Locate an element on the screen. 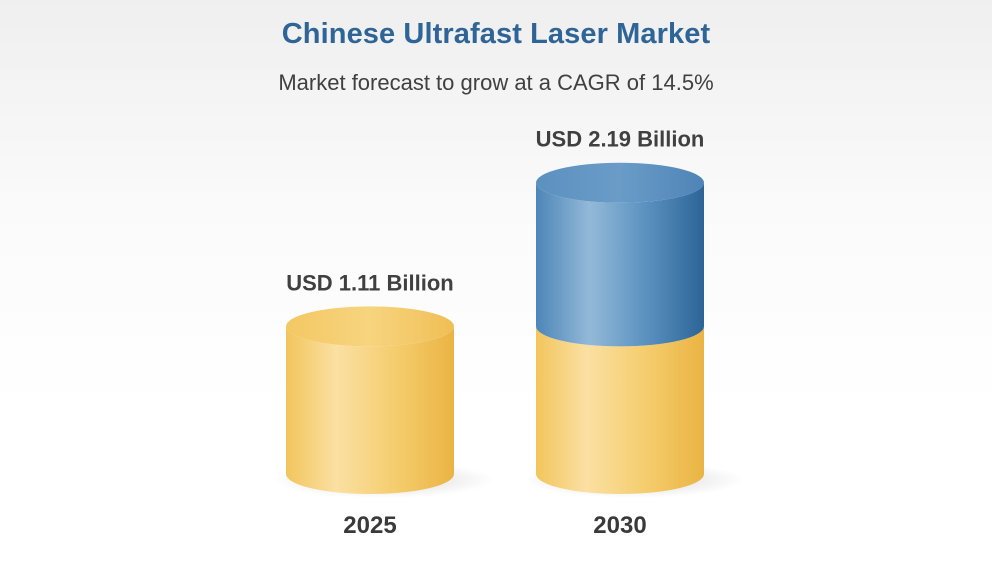  bar-top-2025 is located at coordinates (370, 326).